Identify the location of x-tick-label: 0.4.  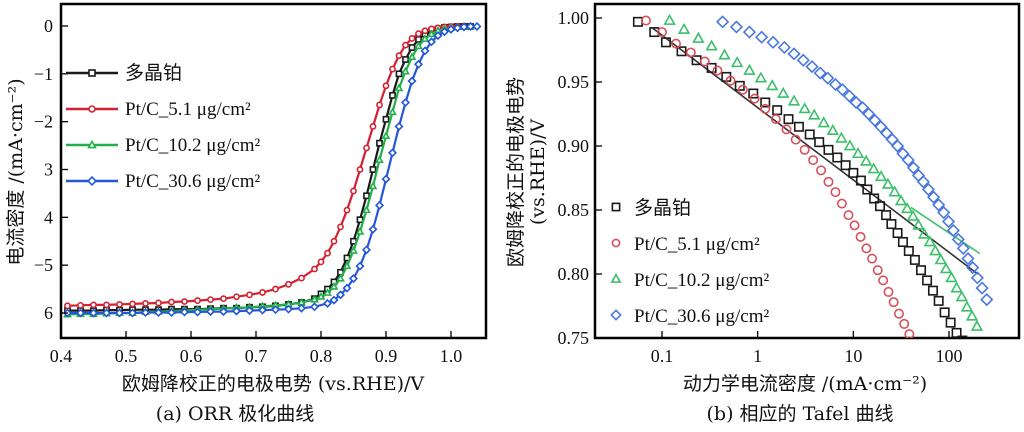
(61, 356).